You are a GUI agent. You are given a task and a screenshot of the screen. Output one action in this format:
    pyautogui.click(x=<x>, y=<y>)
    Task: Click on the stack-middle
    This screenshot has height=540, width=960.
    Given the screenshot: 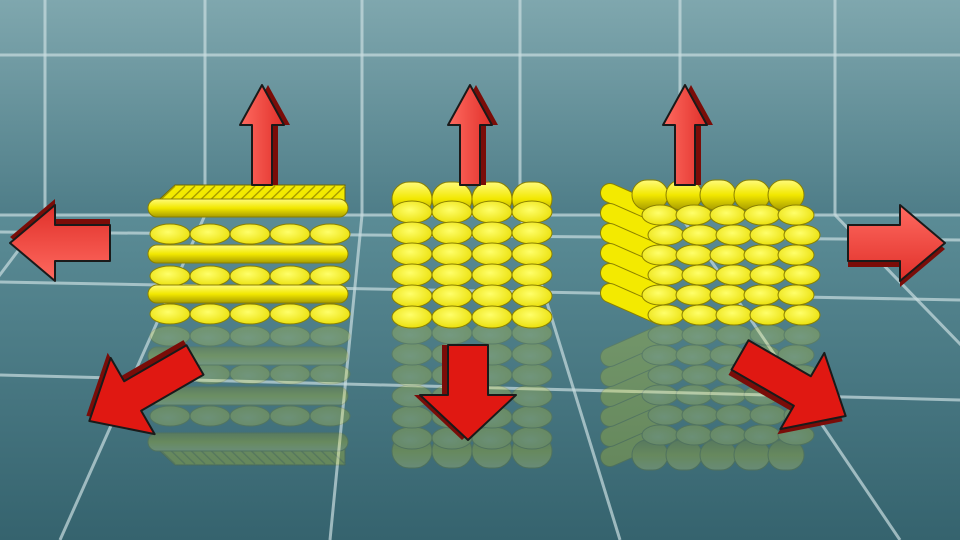 What is the action you would take?
    pyautogui.click(x=472, y=255)
    